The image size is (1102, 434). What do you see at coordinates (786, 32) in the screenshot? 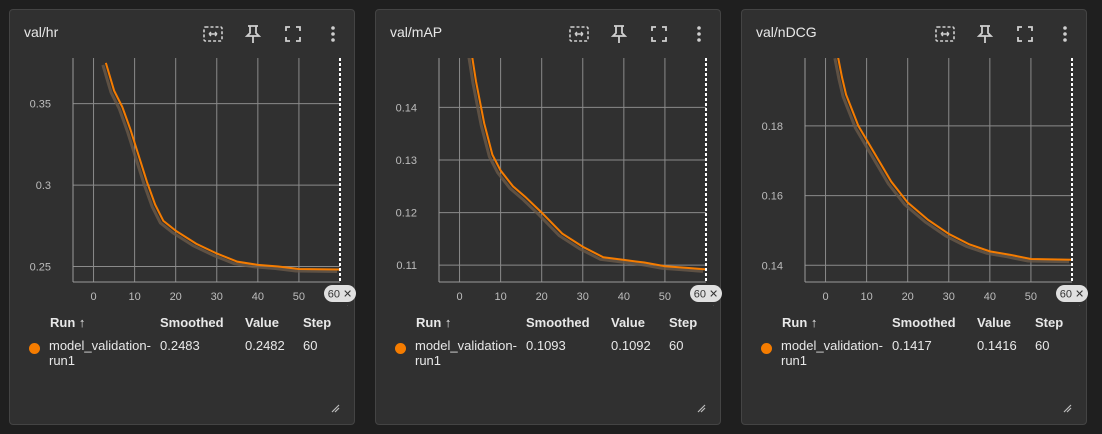
I see `card-title: val/nDCG` at bounding box center [786, 32].